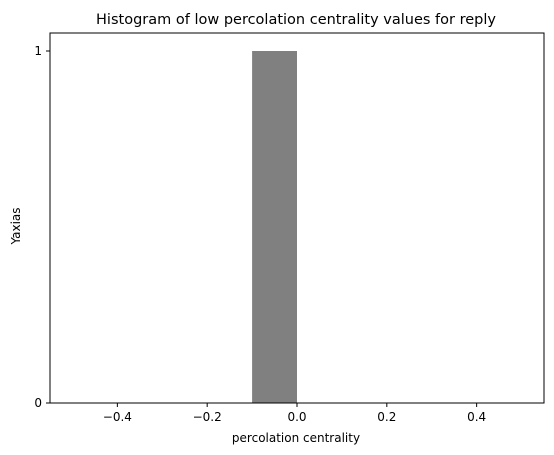 The height and width of the screenshot is (455, 554). I want to click on y-axis-label: Yaxias, so click(16, 226).